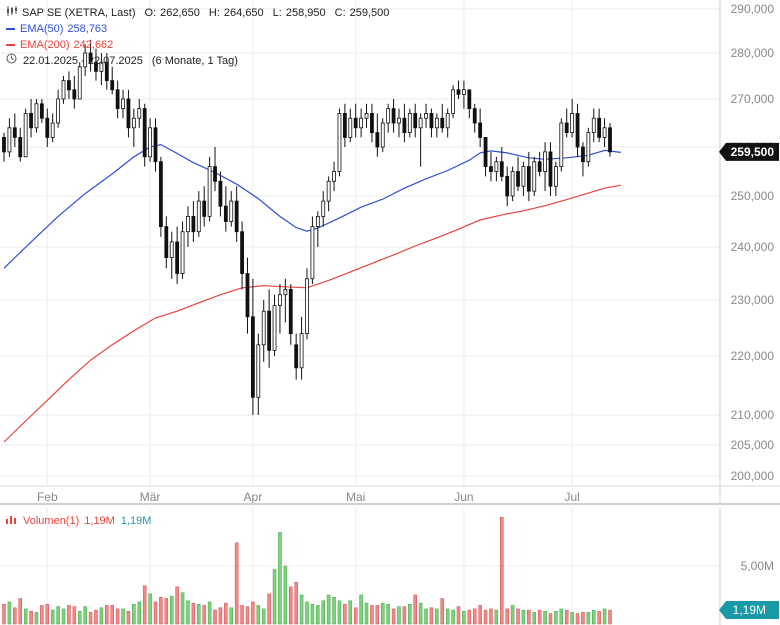 This screenshot has width=780, height=625. What do you see at coordinates (12, 13) in the screenshot?
I see `indicator-icon` at bounding box center [12, 13].